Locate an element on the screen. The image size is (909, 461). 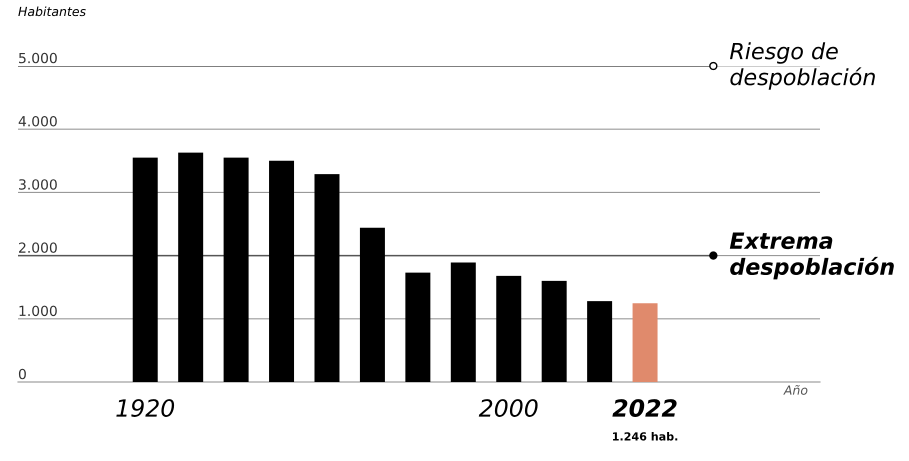
y-tick-label: 1.000 is located at coordinates (38, 311).